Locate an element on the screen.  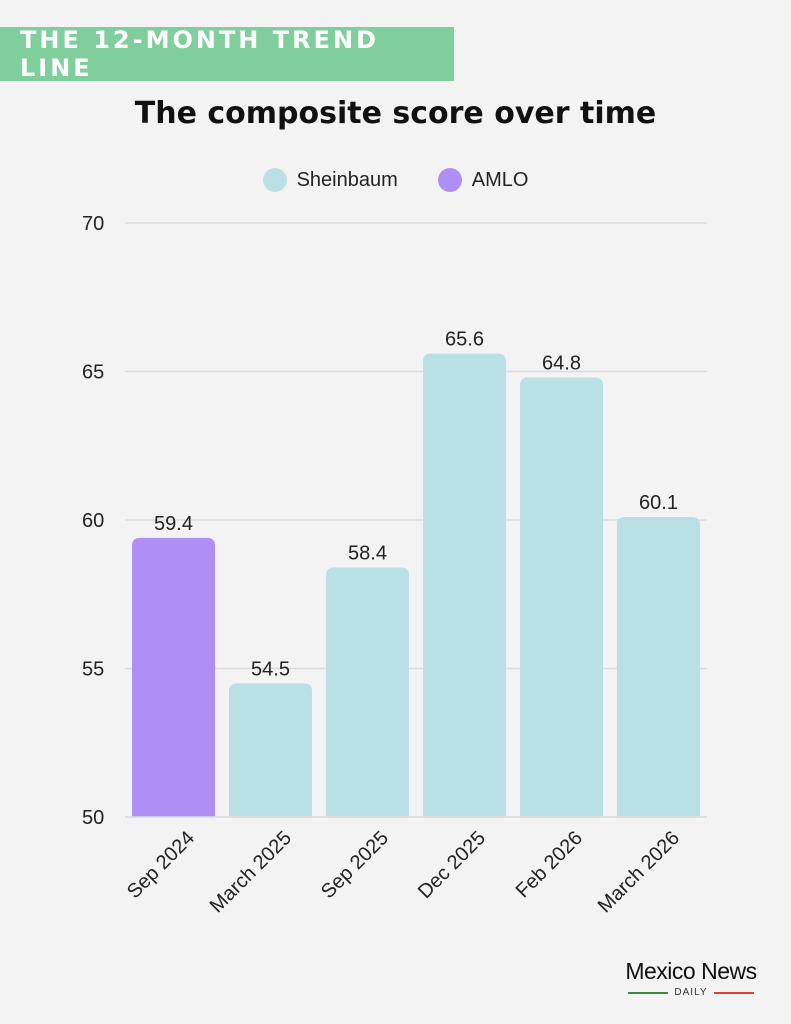
logo-green-line is located at coordinates (648, 992).